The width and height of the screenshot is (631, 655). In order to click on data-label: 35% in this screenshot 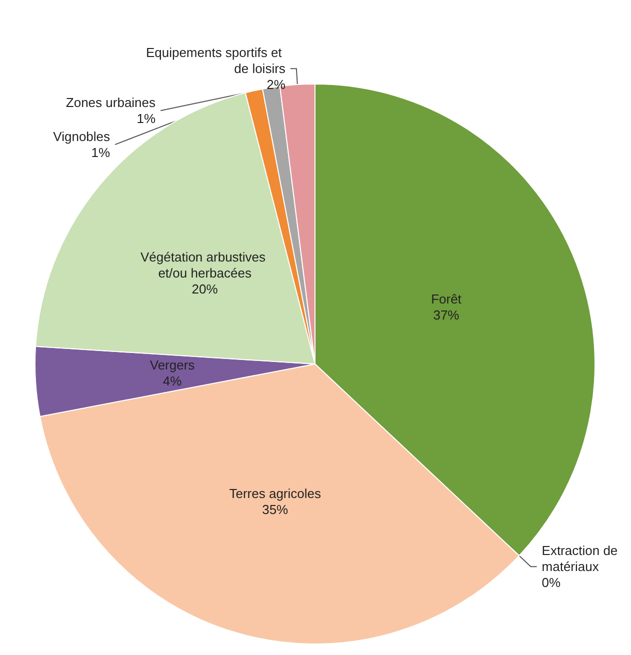, I will do `click(275, 509)`.